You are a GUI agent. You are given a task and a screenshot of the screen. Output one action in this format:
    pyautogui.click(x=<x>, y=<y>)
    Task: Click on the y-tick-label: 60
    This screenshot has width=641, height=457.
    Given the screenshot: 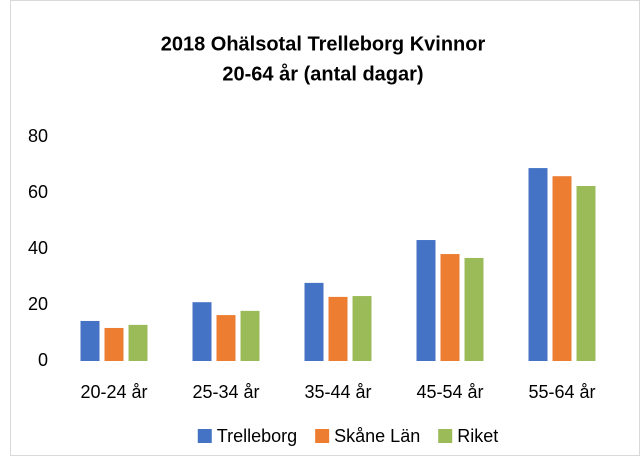 What is the action you would take?
    pyautogui.click(x=38, y=192)
    